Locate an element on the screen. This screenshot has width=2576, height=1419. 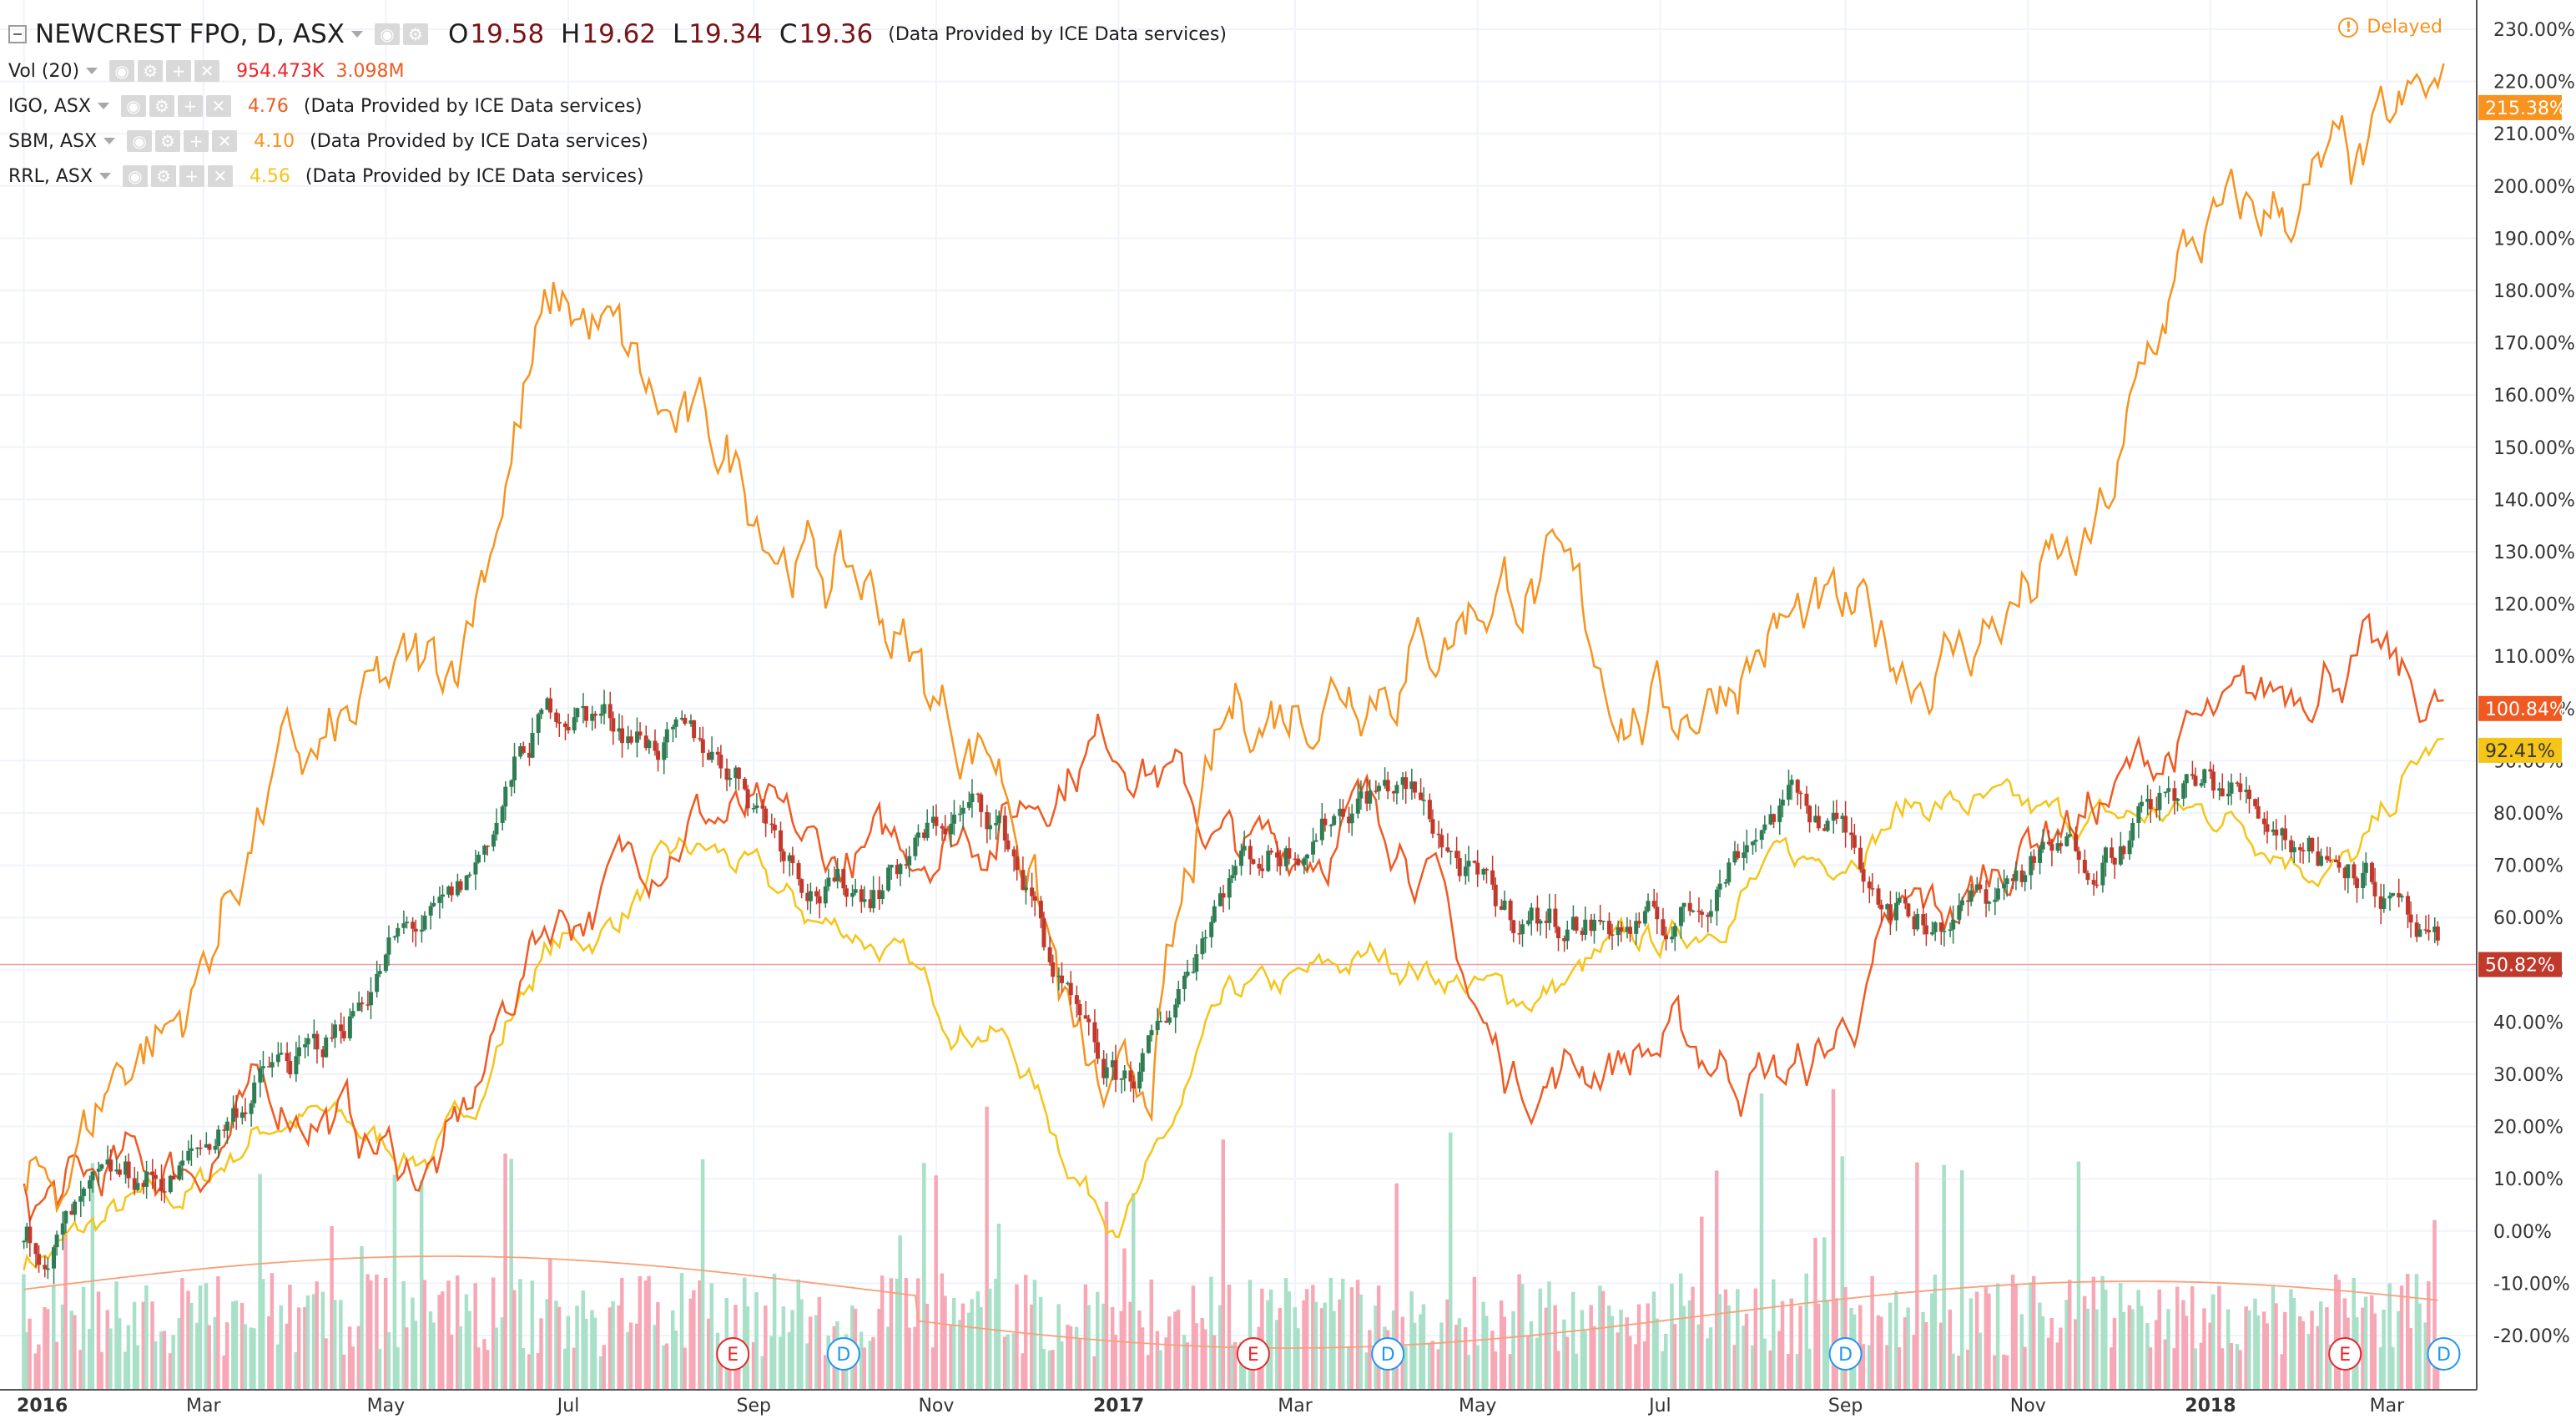
volume-row: Vol (20) ◉ ⚙ + ✕ 954.473K 3.098M is located at coordinates (617, 70).